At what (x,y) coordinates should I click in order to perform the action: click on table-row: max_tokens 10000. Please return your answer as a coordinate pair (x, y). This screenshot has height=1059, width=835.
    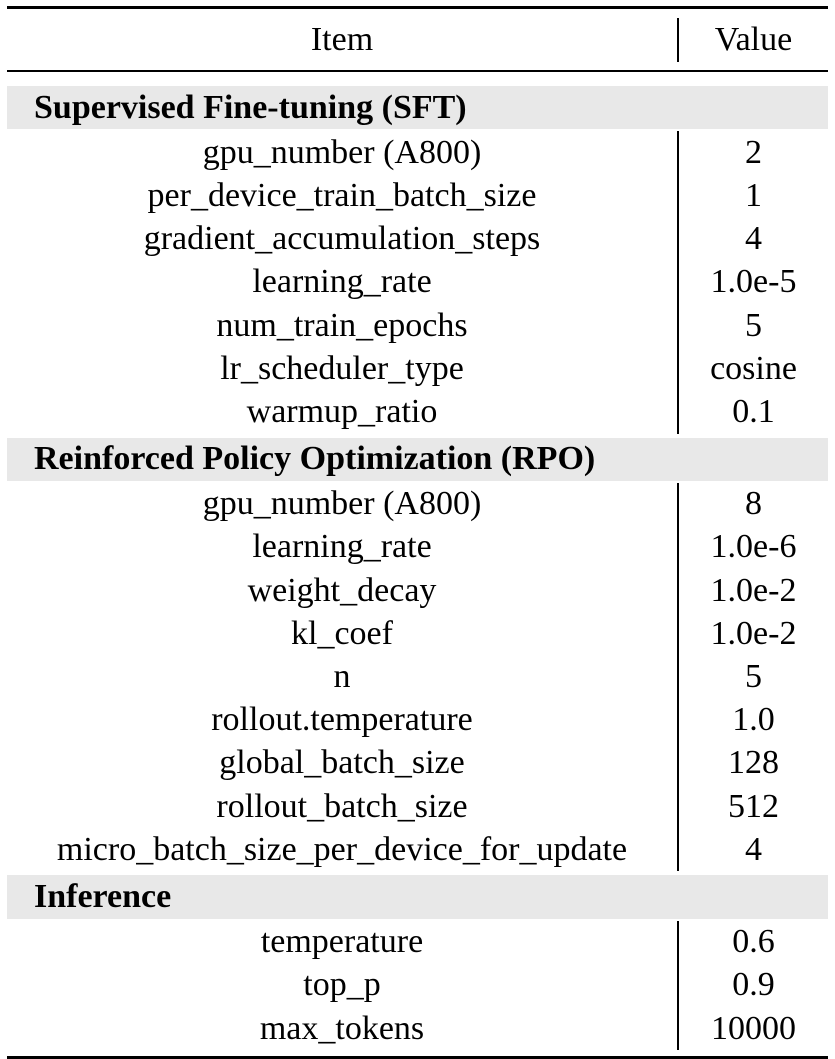
    Looking at the image, I should click on (417, 1028).